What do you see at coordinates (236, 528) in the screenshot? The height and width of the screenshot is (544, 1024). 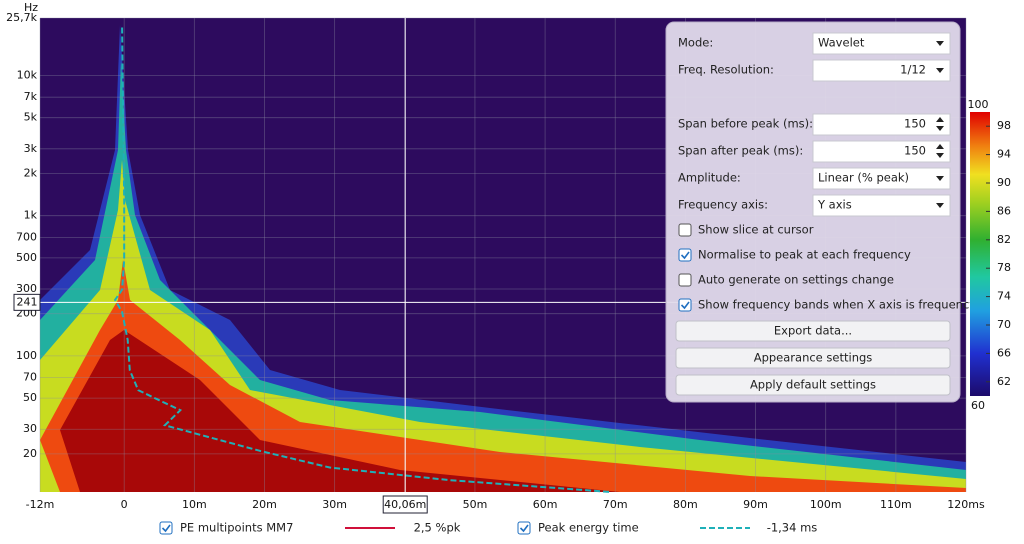 I see `legend-name: PE multipoints MM7` at bounding box center [236, 528].